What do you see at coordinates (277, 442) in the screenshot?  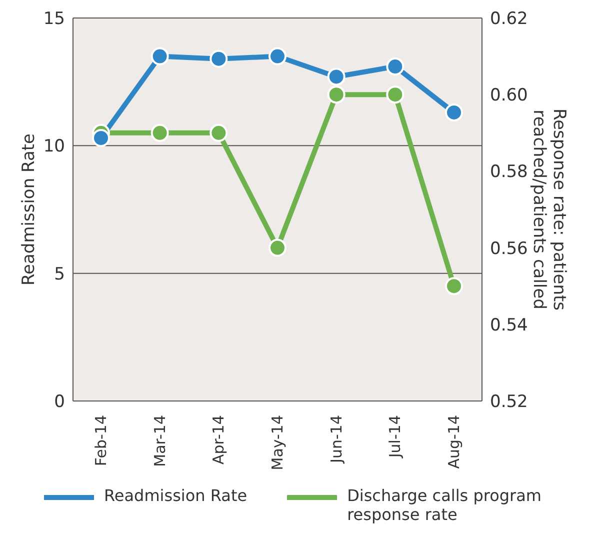 I see `x-tick-label: May-14` at bounding box center [277, 442].